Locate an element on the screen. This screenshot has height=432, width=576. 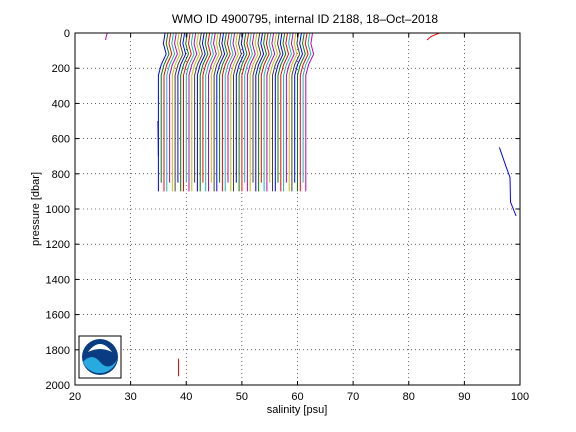
x-tick-label: 40 is located at coordinates (186, 397).